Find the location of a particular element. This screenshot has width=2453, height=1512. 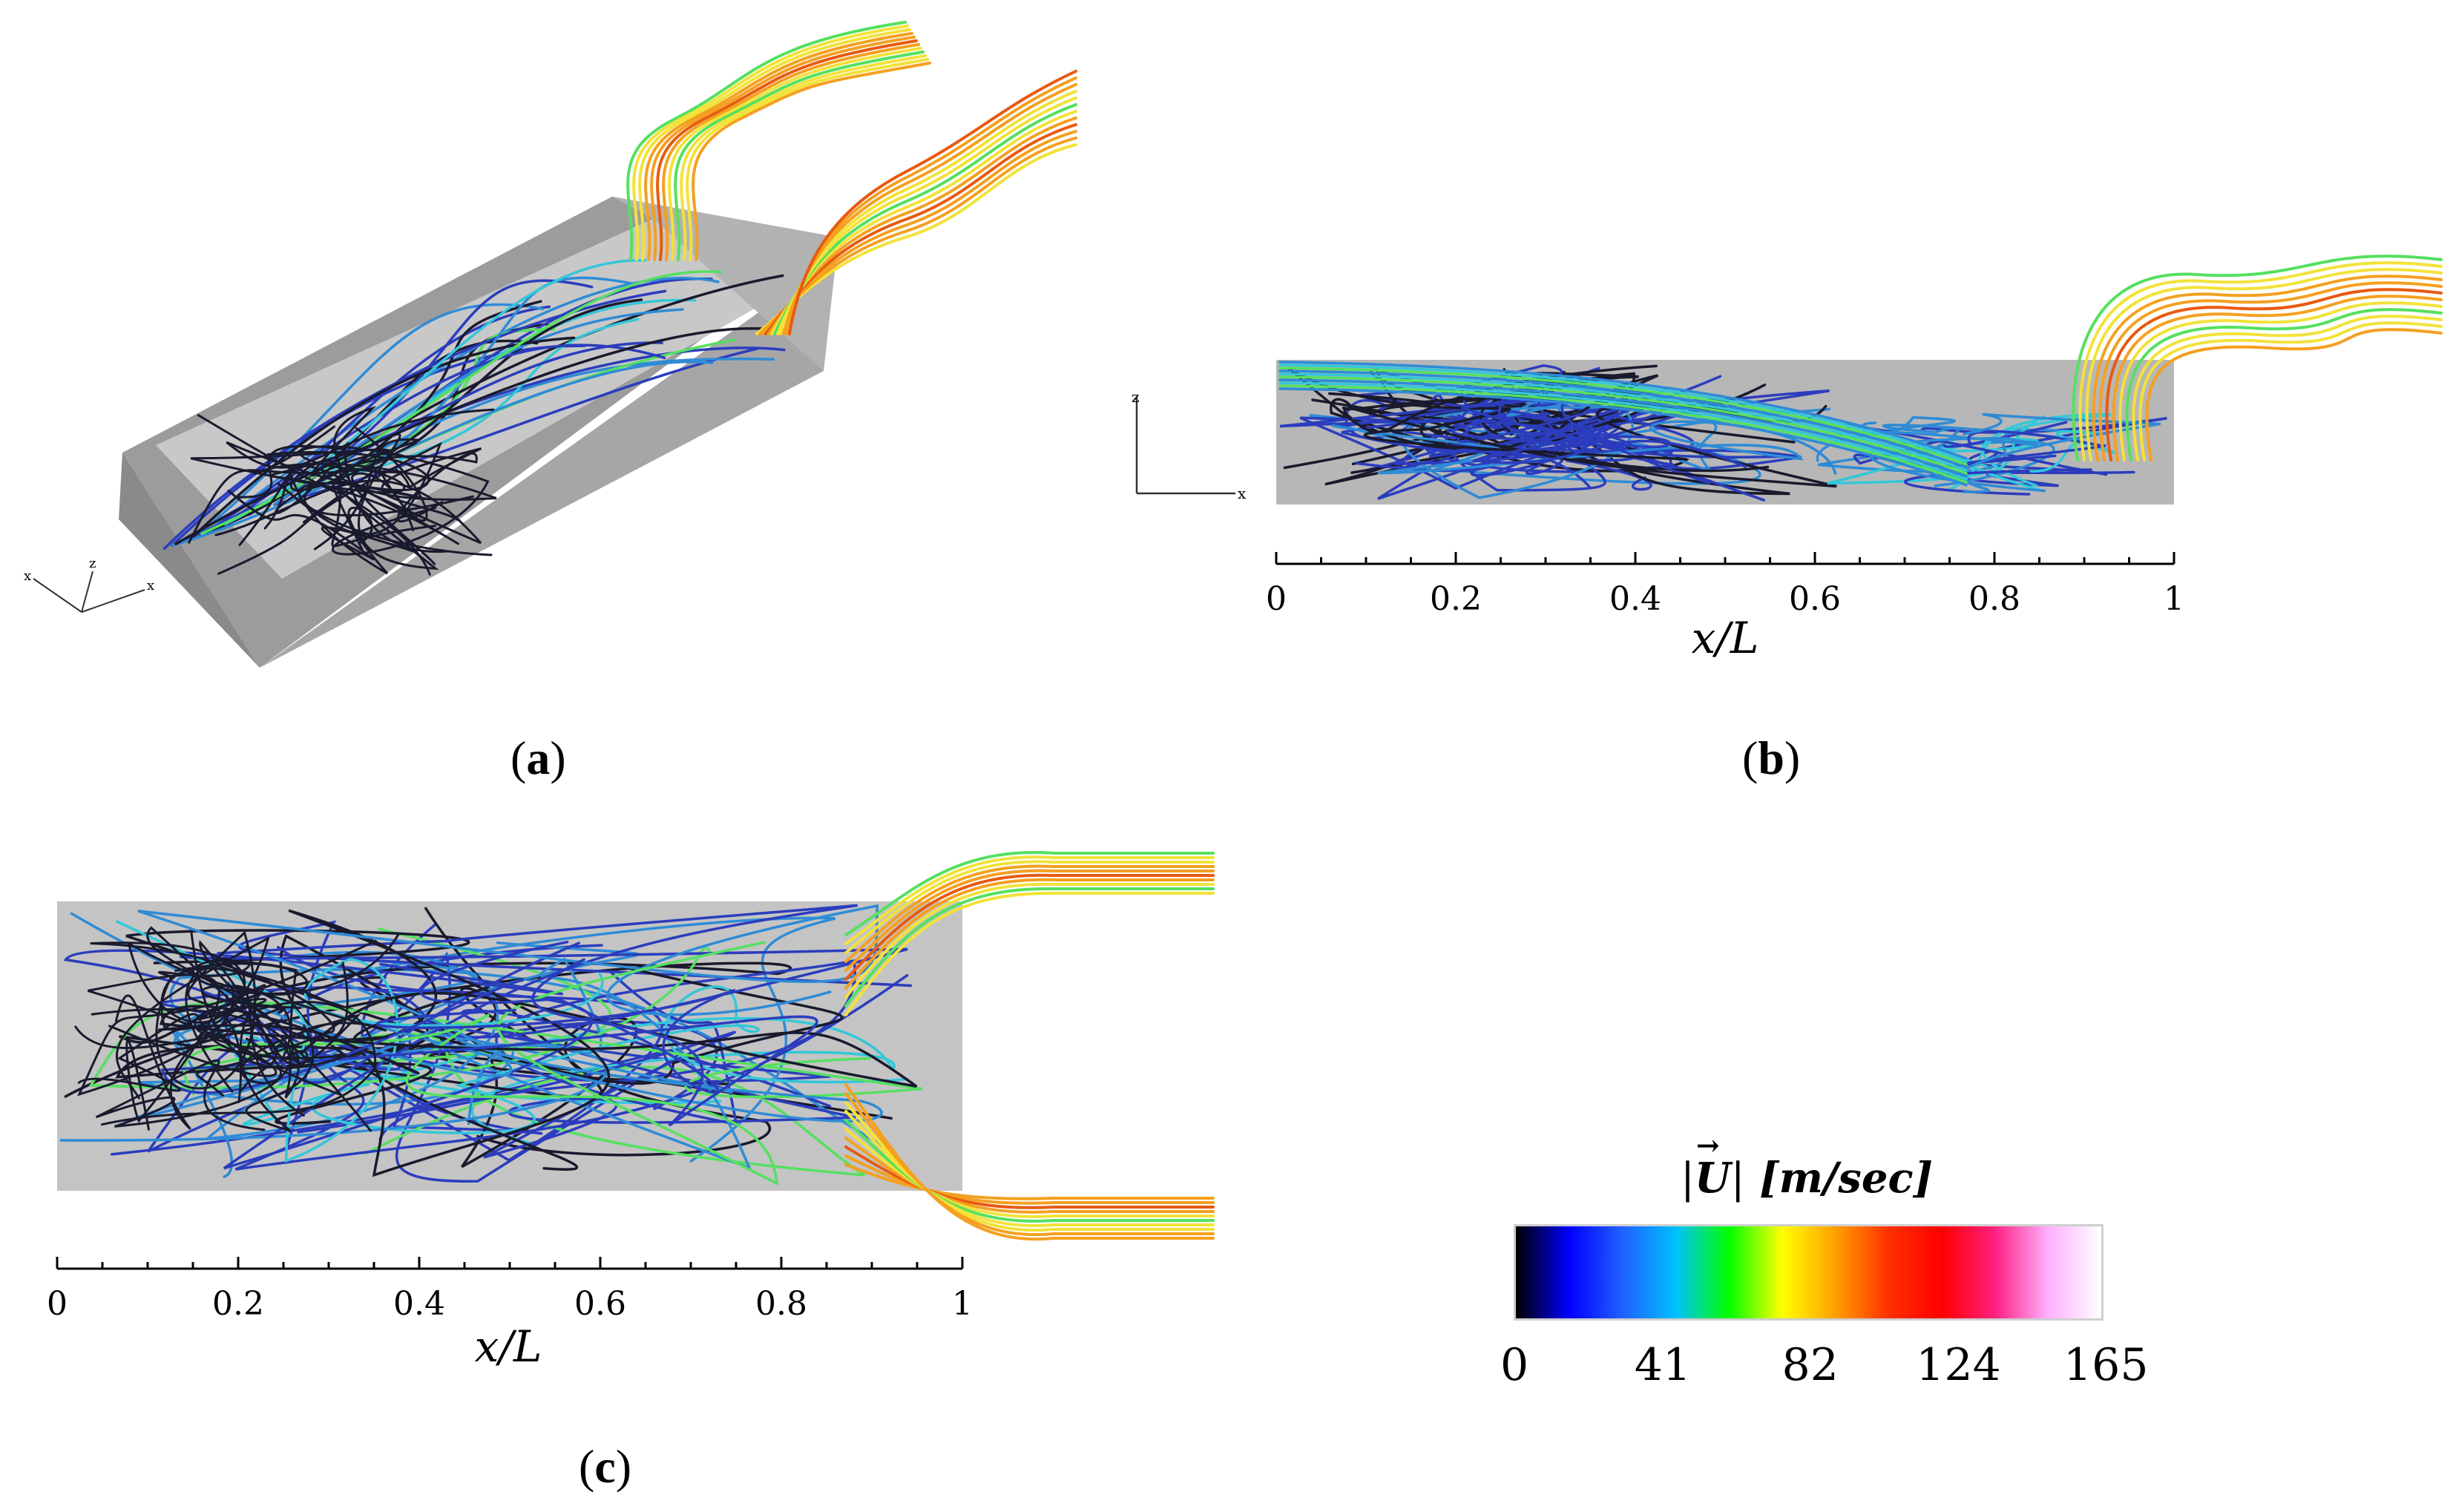

axis-tick-label: 0.4 is located at coordinates (1635, 599).